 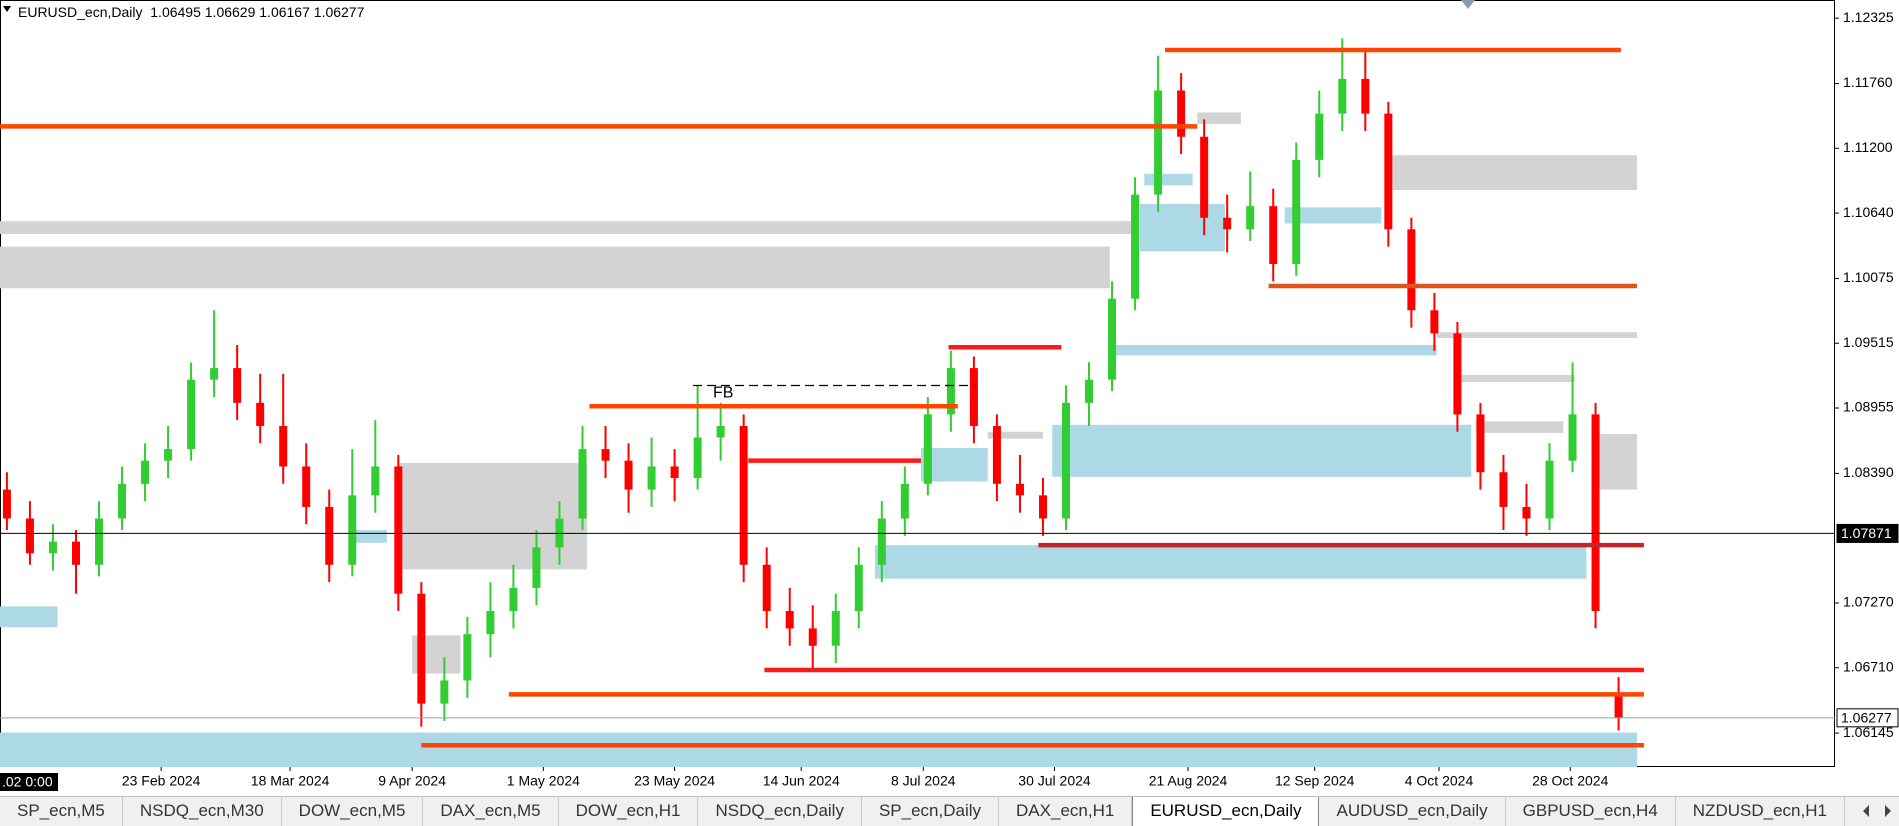 I want to click on tab: DAX_ecn,H1, so click(x=1066, y=811).